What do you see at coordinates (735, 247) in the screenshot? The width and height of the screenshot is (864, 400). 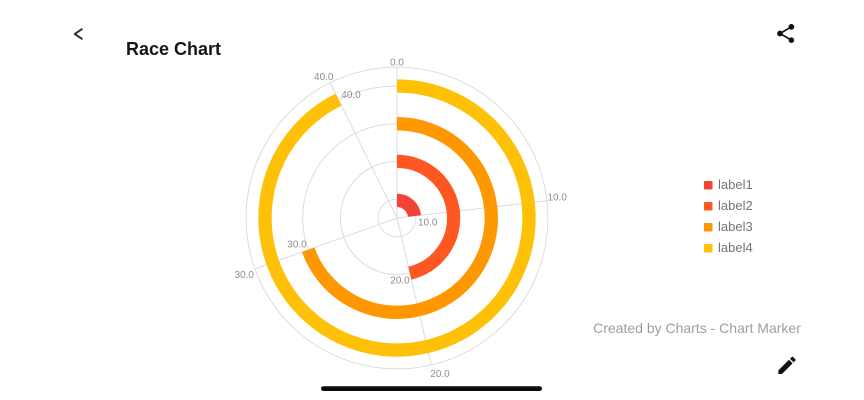 I see `svg-text: label4` at bounding box center [735, 247].